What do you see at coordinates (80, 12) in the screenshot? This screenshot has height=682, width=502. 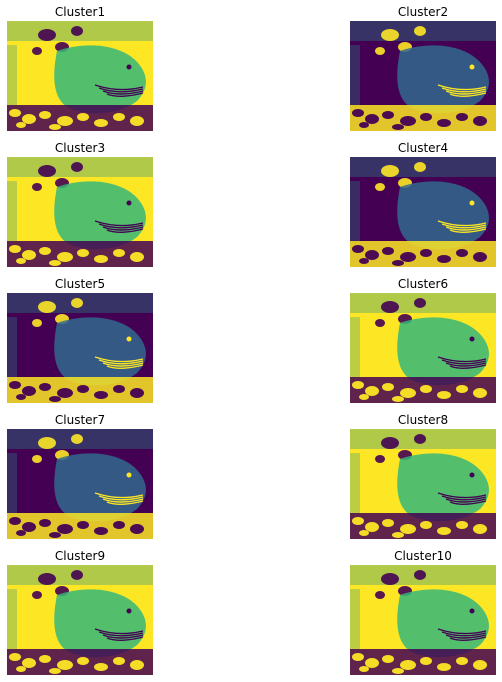 I see `panel-title: Cluster1` at bounding box center [80, 12].